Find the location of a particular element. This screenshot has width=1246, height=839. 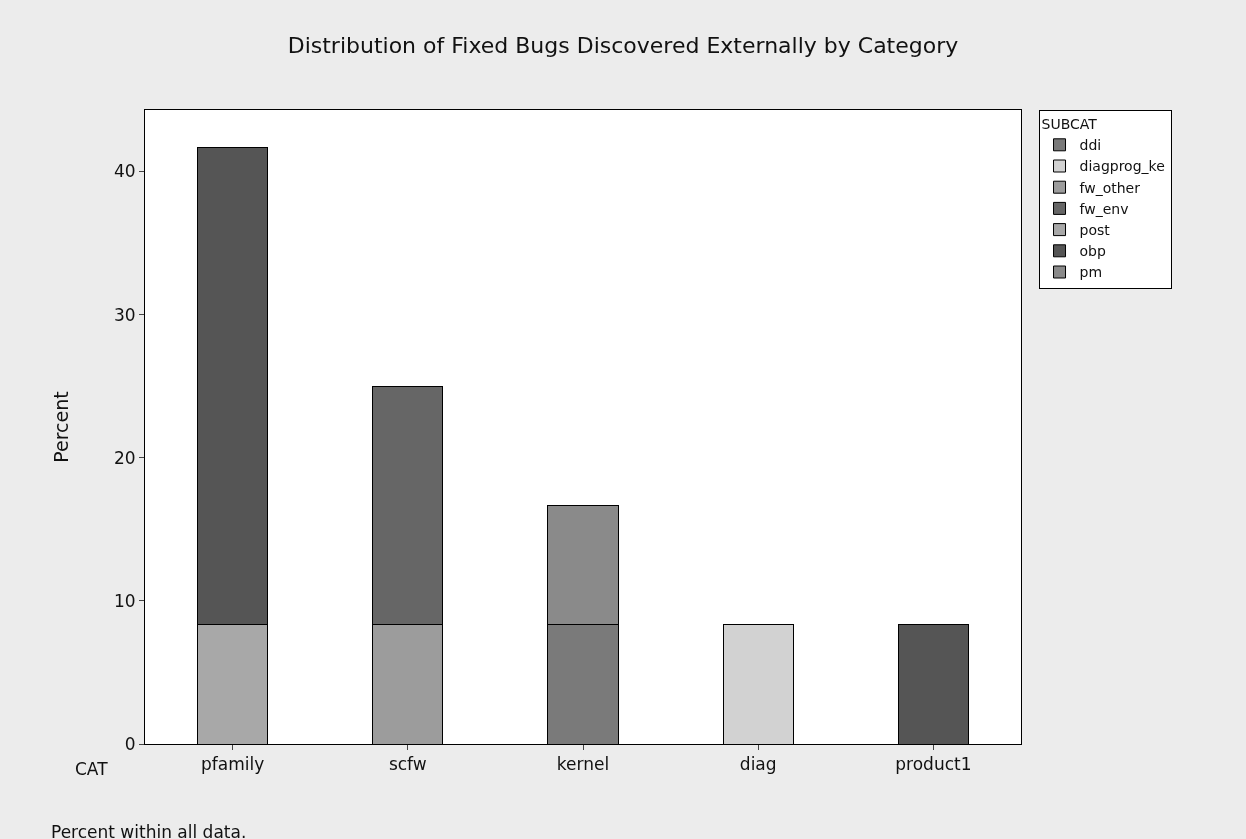

x-tick-label: pfamily is located at coordinates (232, 764).